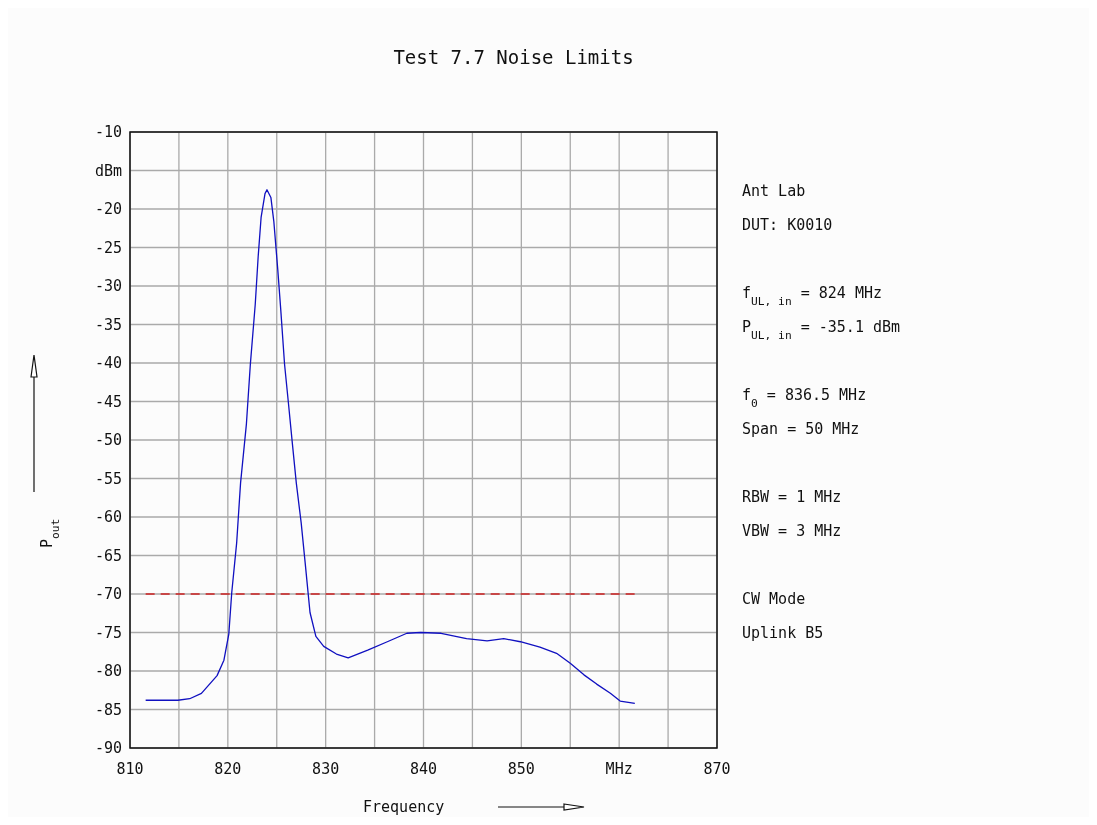 This screenshot has height=825, width=1097. I want to click on y-tick-label: -30, so click(108, 286).